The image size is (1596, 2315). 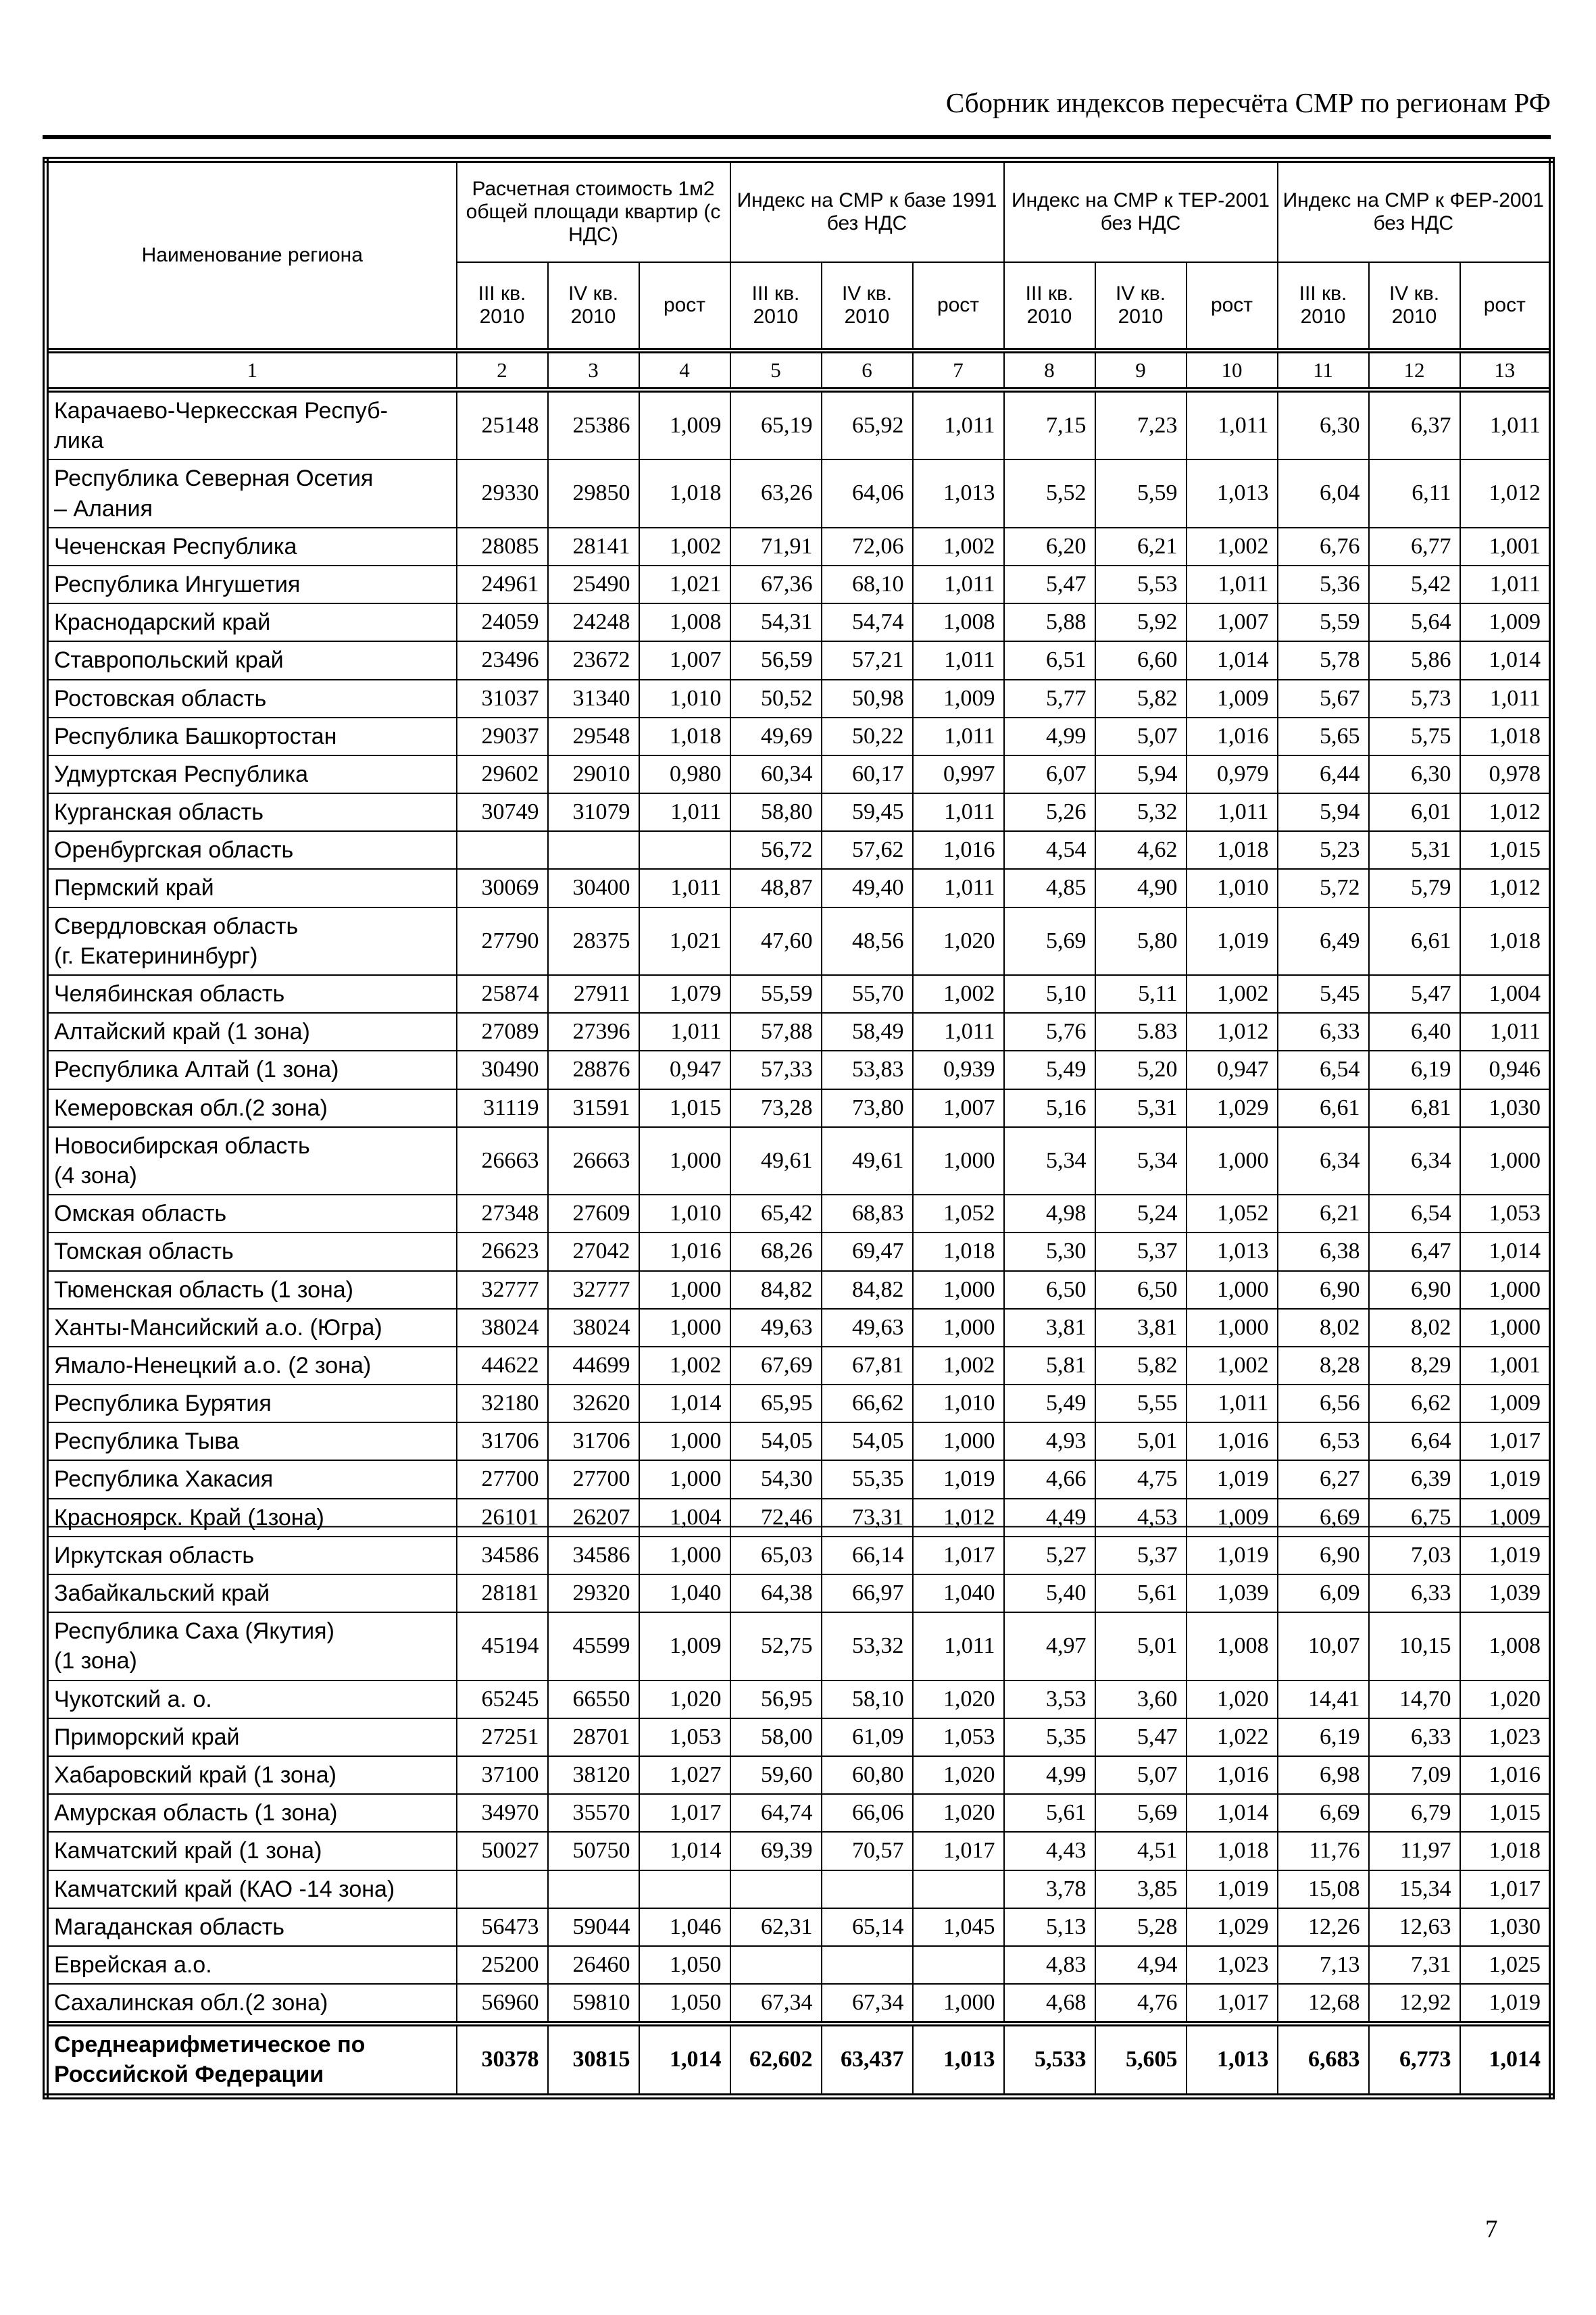 What do you see at coordinates (867, 546) in the screenshot?
I see `value-cell: 72,06` at bounding box center [867, 546].